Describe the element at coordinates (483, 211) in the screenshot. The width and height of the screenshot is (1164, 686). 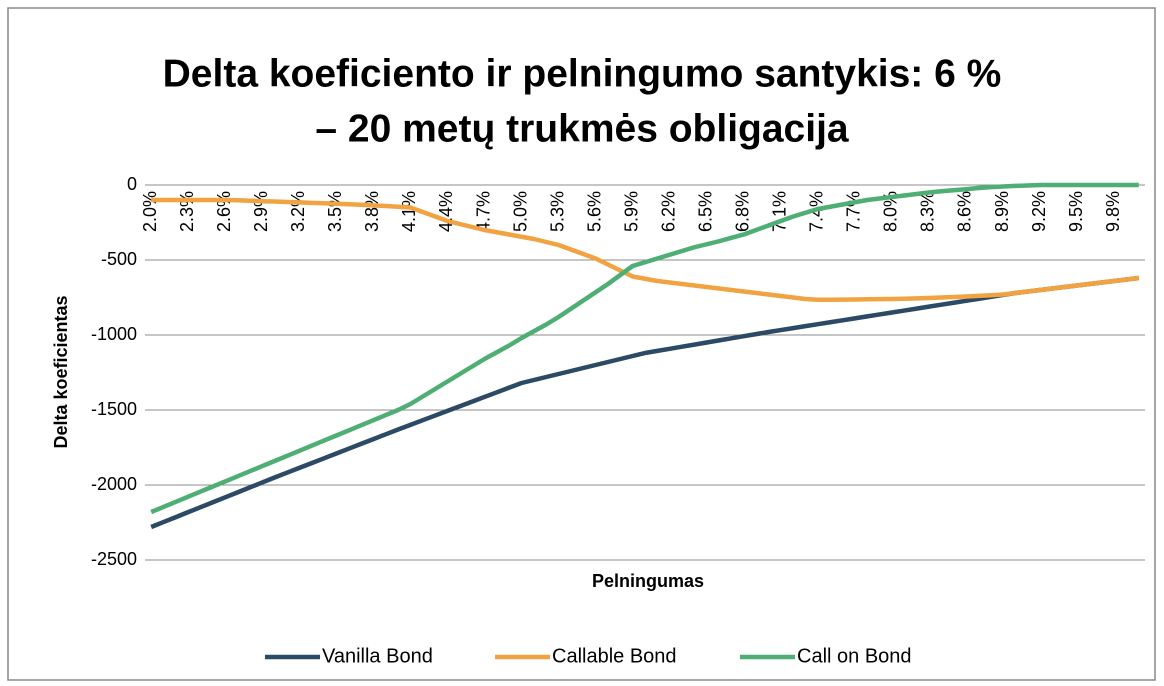
I see `x-tick-label: 4.7%` at that location.